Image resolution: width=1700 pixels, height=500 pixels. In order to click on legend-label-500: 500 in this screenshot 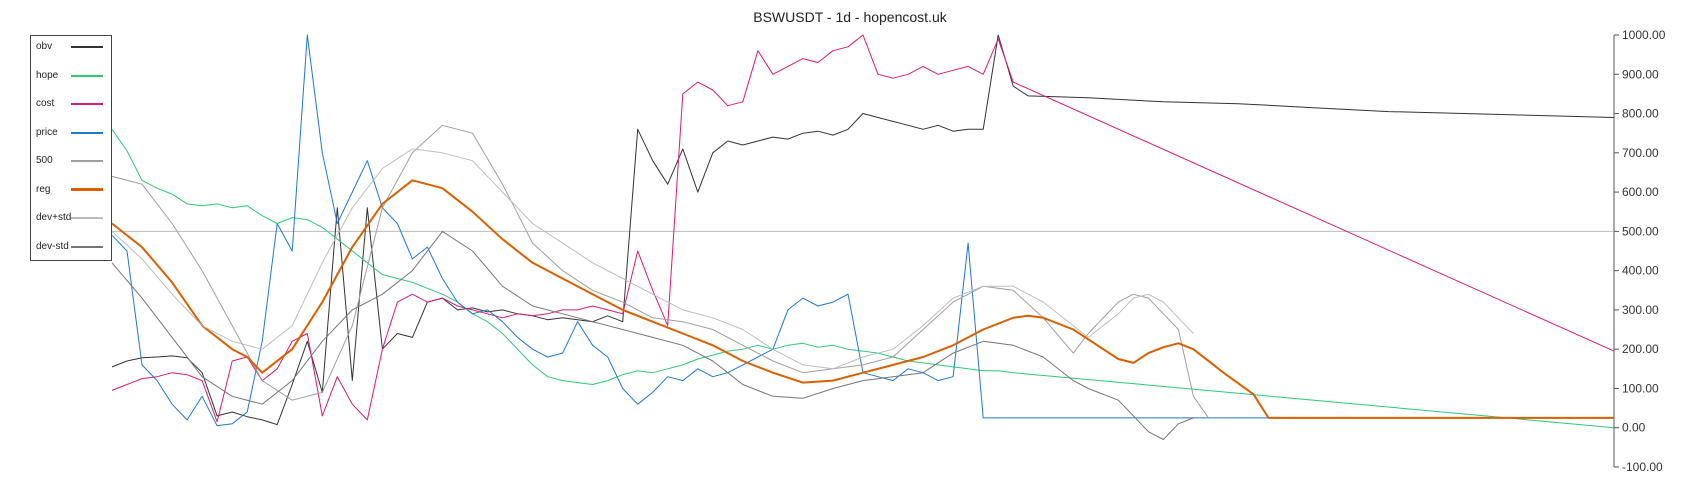, I will do `click(44, 160)`.